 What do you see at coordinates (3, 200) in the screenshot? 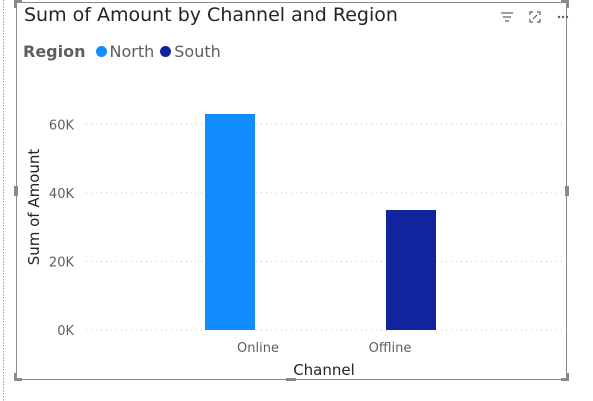
I see `canvas-edge-dotted-line` at bounding box center [3, 200].